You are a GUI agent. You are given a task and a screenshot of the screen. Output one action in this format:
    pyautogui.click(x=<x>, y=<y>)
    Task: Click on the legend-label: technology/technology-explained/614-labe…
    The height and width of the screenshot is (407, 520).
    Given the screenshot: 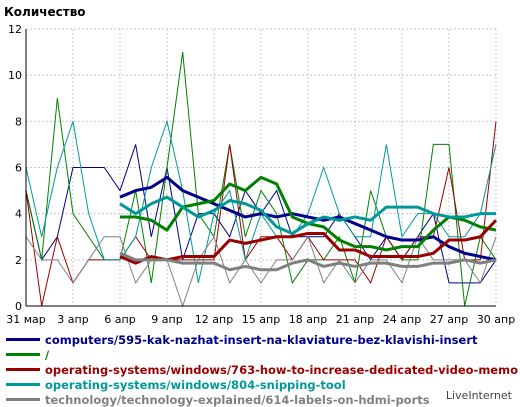 What is the action you would take?
    pyautogui.click(x=237, y=399)
    